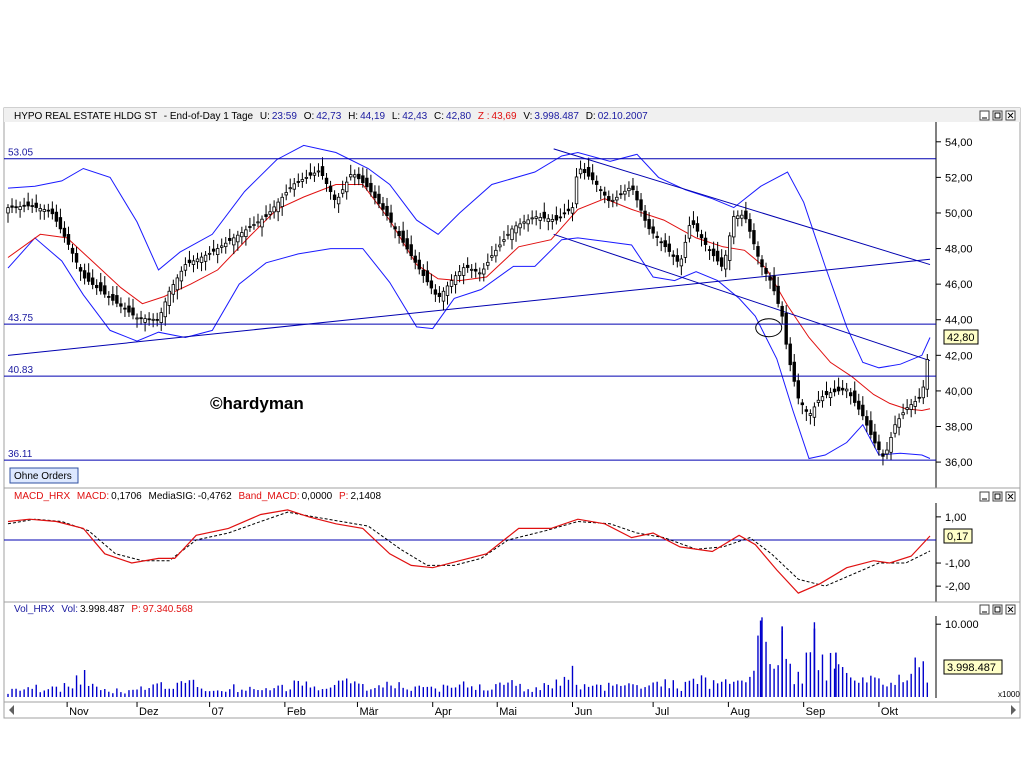 Image resolution: width=1024 pixels, height=768 pixels. I want to click on open-label: O:, so click(309, 116).